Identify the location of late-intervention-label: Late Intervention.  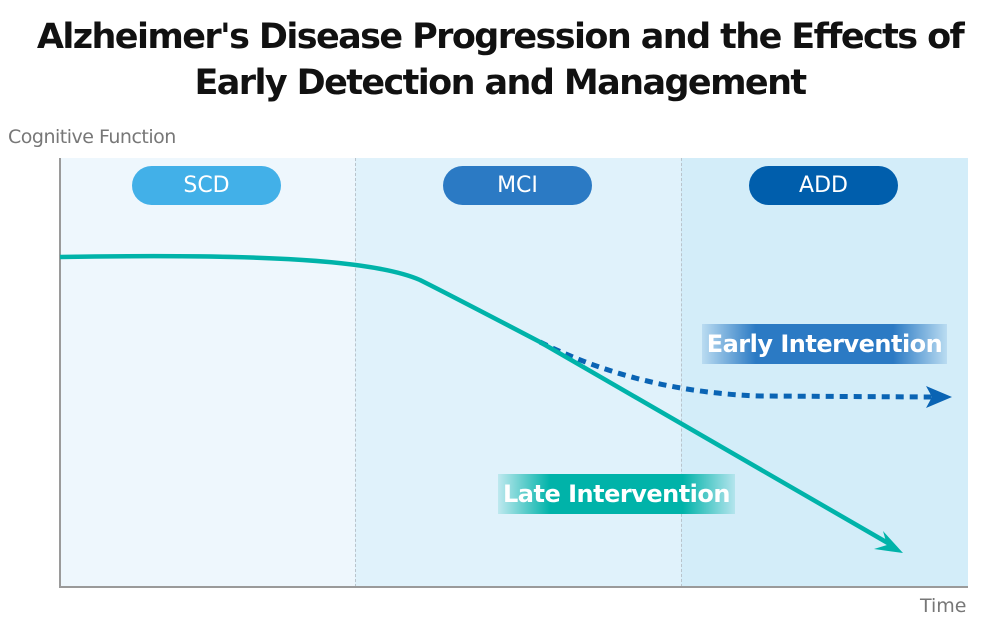
(616, 494).